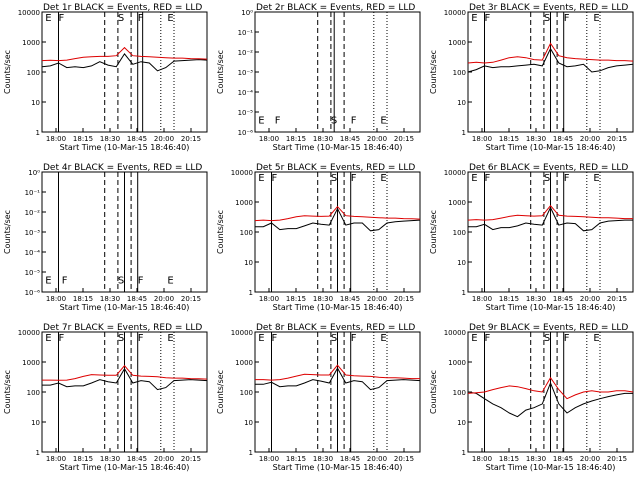 The height and width of the screenshot is (480, 640). Describe the element at coordinates (246, 93) in the screenshot. I see `y-tick-label: 10⁻⁴` at that location.